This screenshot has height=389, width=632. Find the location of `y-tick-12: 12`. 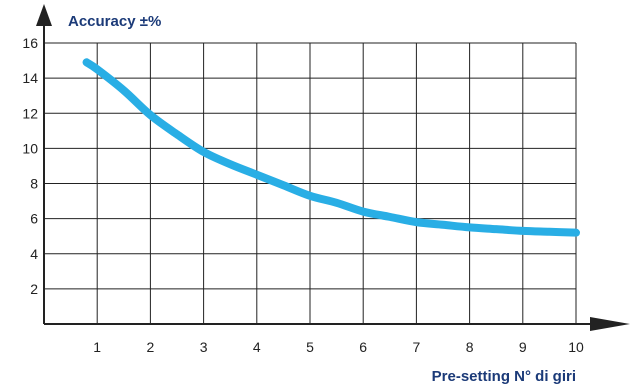

y-tick-12: 12 is located at coordinates (30, 113).